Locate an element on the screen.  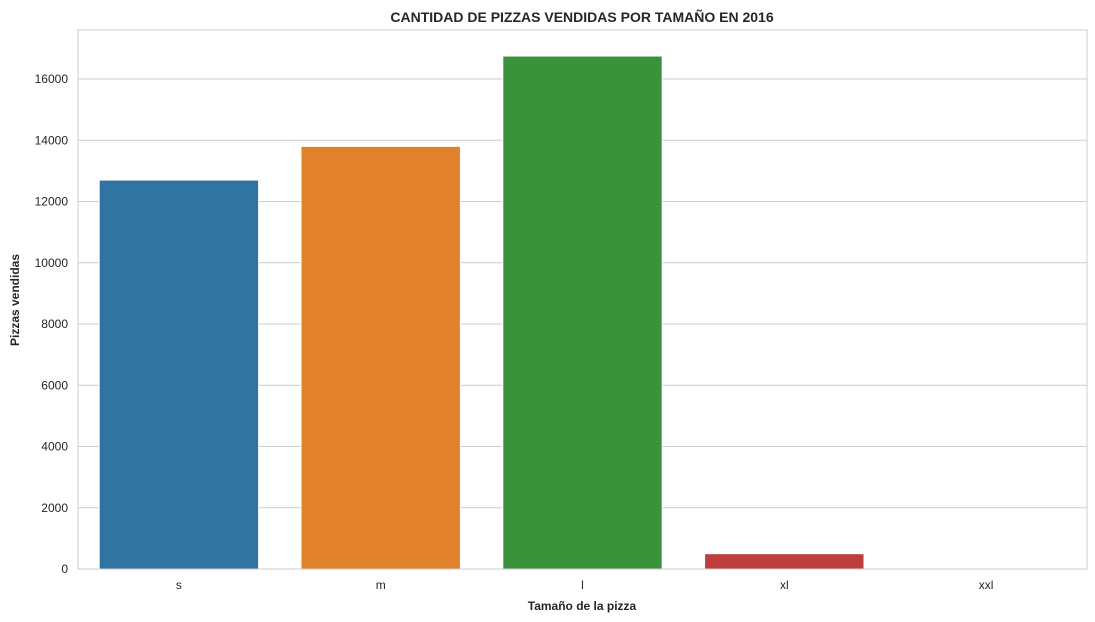
y-tick-label: 10000 is located at coordinates (52, 263).